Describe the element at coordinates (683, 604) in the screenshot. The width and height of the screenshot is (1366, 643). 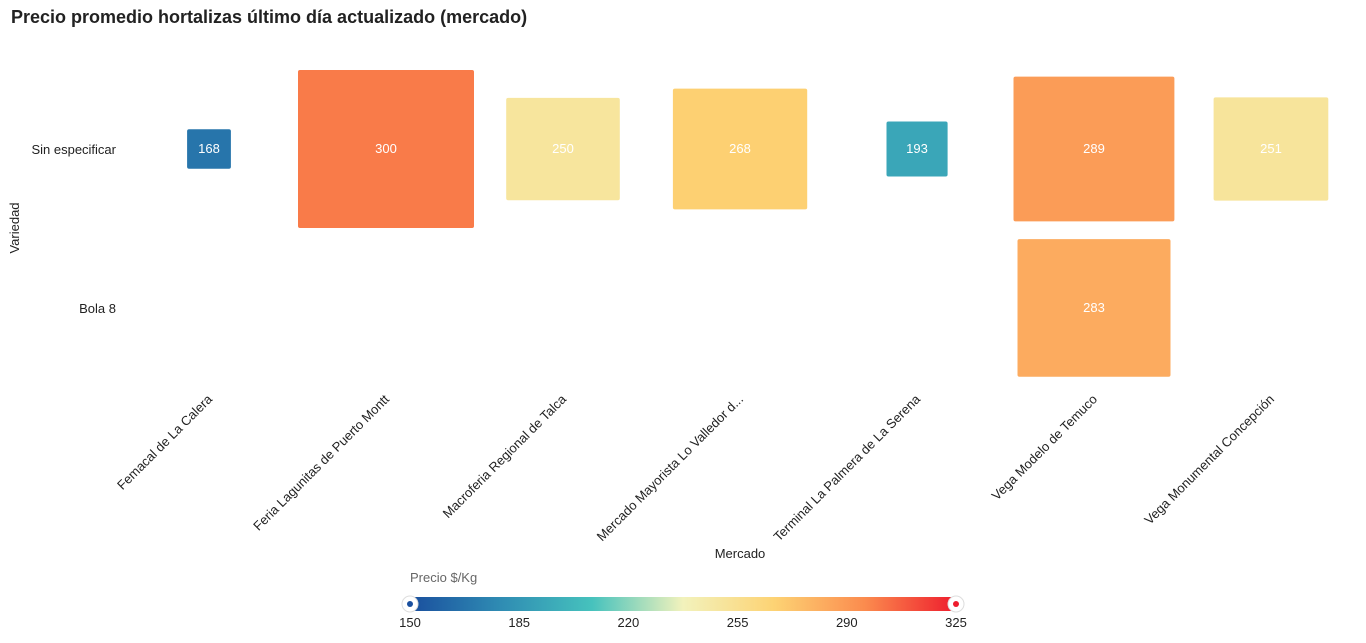
I see `color-scale-bar` at that location.